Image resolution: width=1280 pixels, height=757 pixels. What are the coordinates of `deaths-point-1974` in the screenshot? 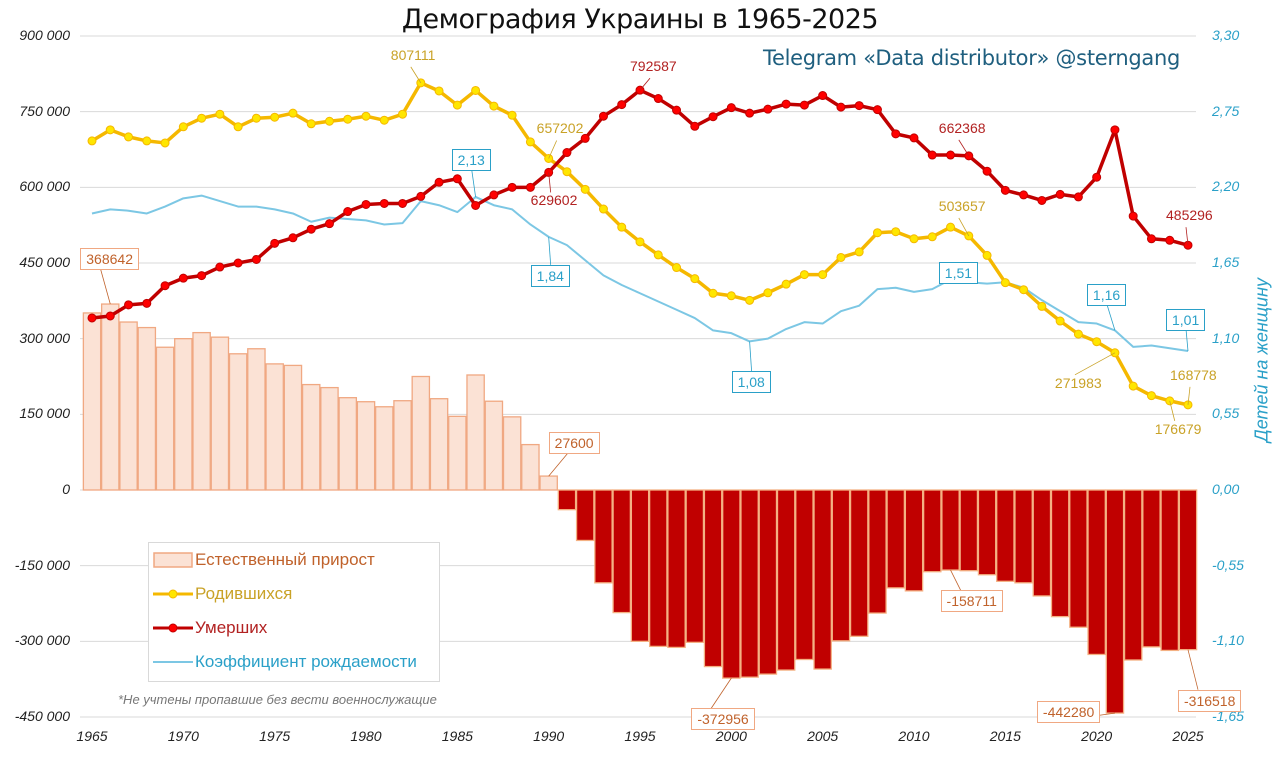 It's located at (256, 259).